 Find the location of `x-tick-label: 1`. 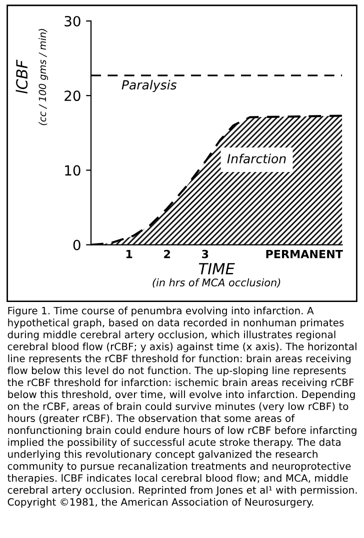

x-tick-label: 1 is located at coordinates (129, 254).